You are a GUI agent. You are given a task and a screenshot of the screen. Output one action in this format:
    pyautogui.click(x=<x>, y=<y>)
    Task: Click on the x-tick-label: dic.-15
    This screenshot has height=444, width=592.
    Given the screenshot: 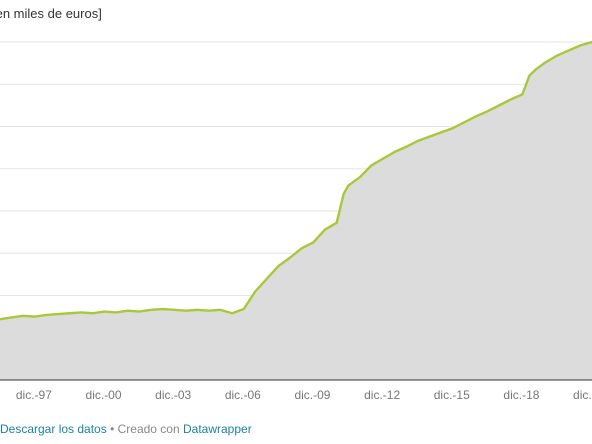 What is the action you would take?
    pyautogui.click(x=452, y=395)
    